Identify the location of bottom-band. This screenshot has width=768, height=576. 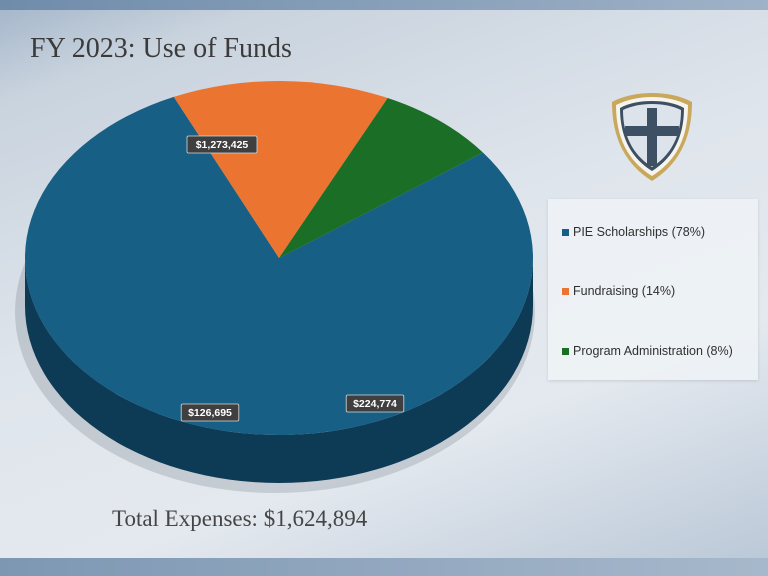
(384, 567).